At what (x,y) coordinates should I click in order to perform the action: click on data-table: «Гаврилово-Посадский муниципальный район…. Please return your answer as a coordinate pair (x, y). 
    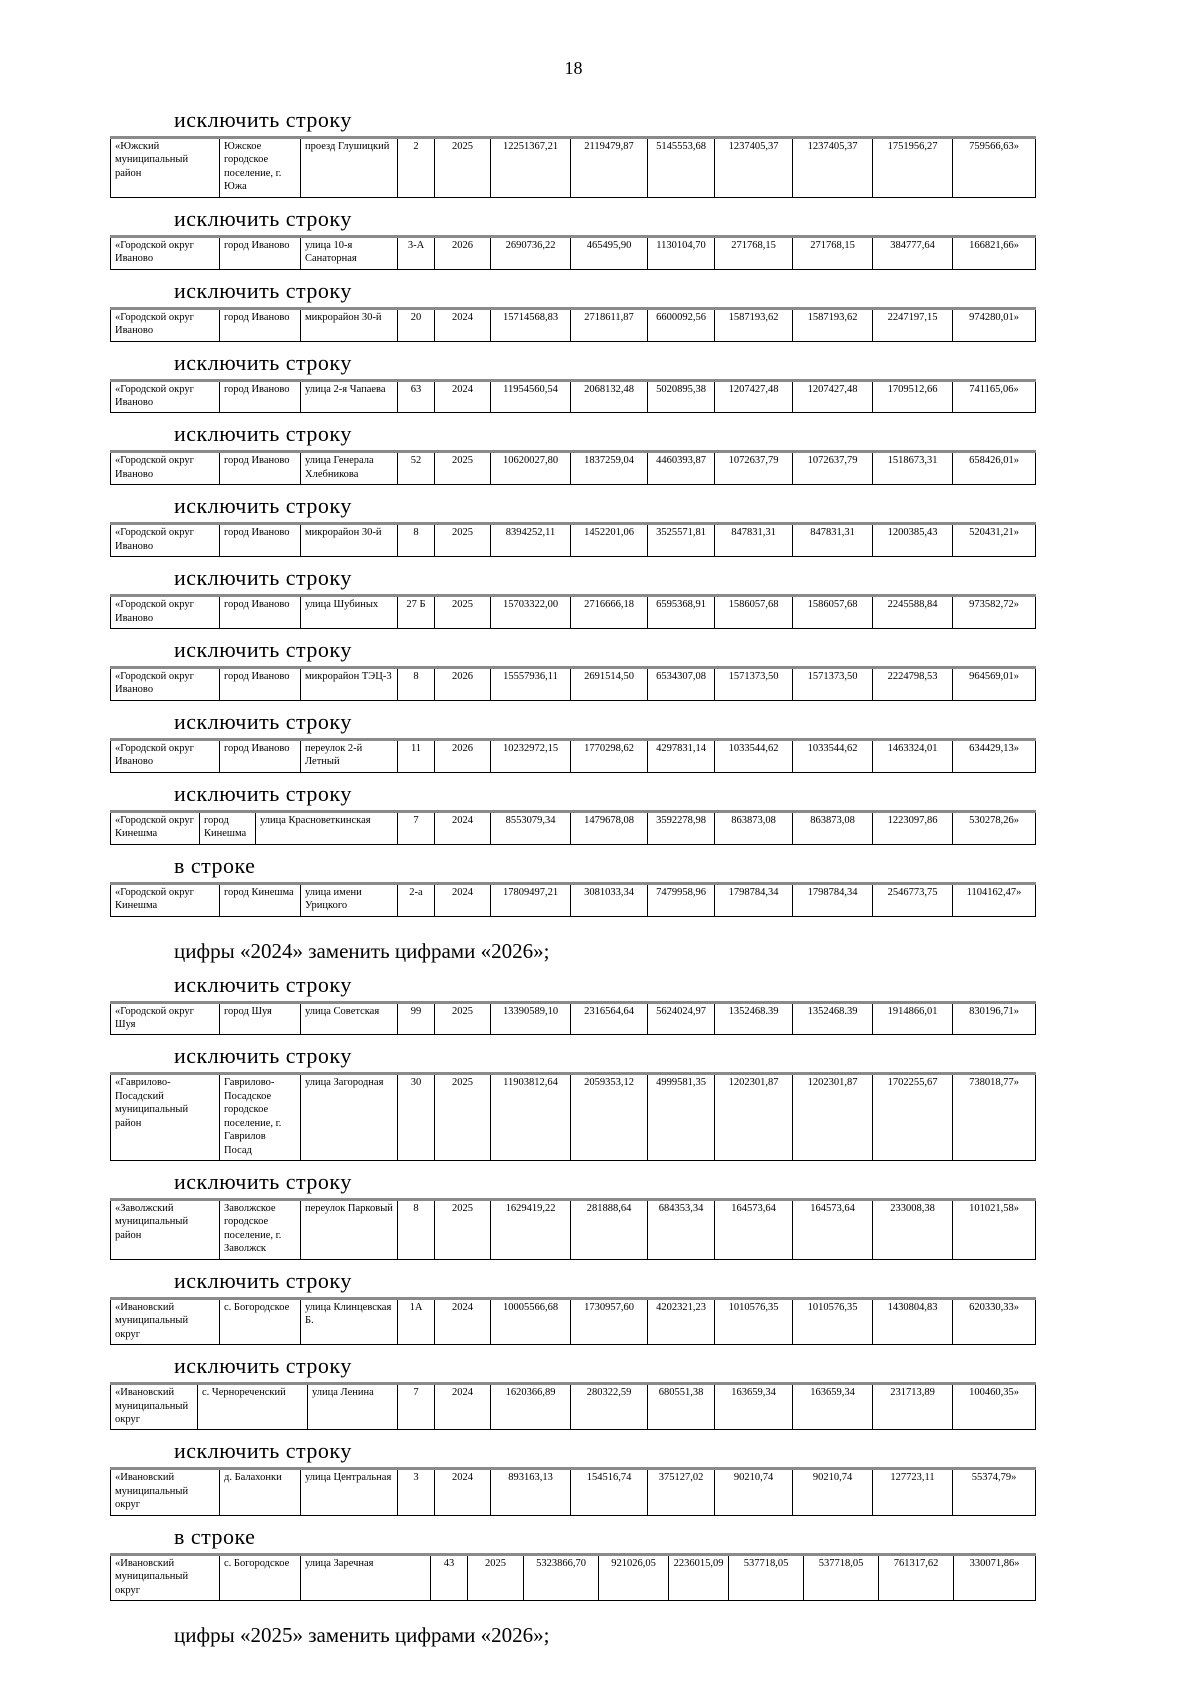
    Looking at the image, I should click on (573, 1116).